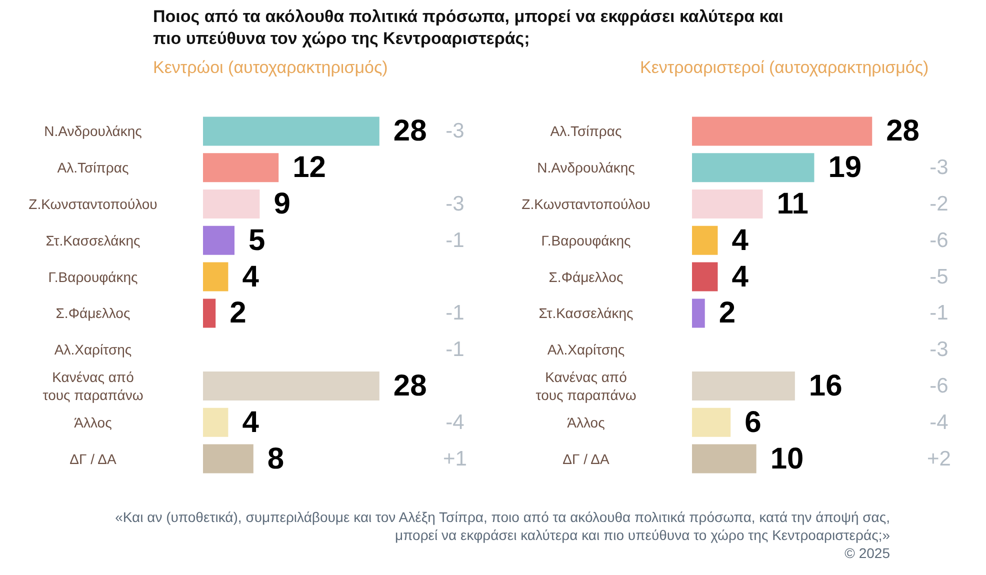  Describe the element at coordinates (939, 204) in the screenshot. I see `text: -2` at that location.